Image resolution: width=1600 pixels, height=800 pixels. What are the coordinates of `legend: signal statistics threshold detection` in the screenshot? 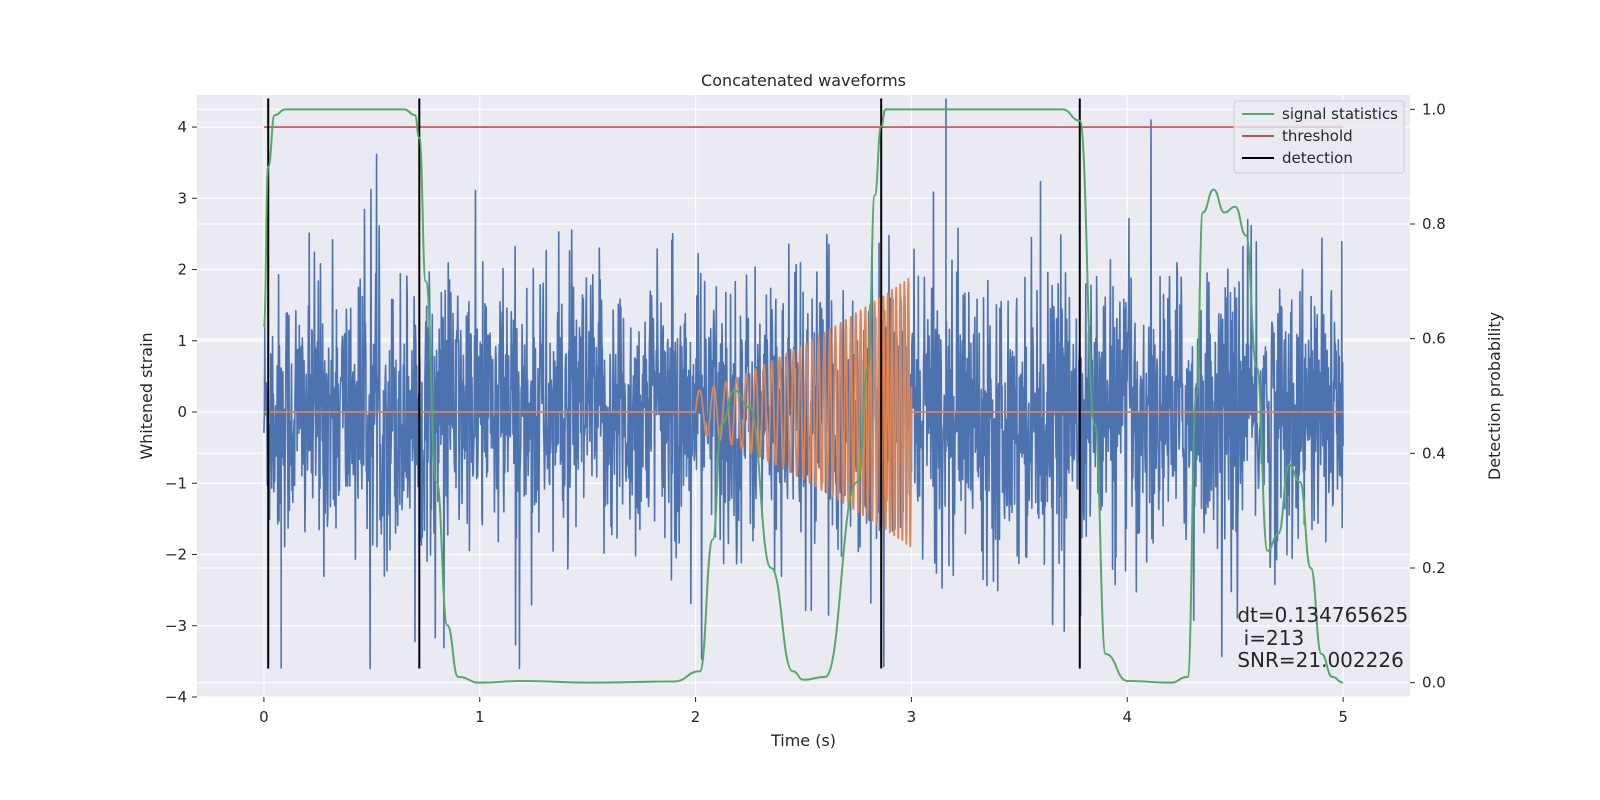 It's located at (1319, 137).